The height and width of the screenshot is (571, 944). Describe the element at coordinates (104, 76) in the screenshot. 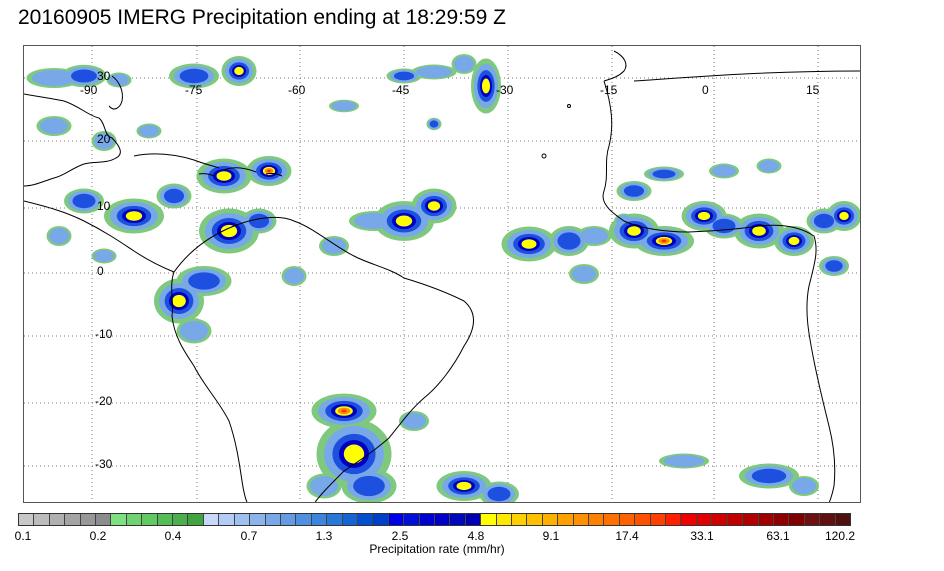

I see `latitude-label: 30` at that location.